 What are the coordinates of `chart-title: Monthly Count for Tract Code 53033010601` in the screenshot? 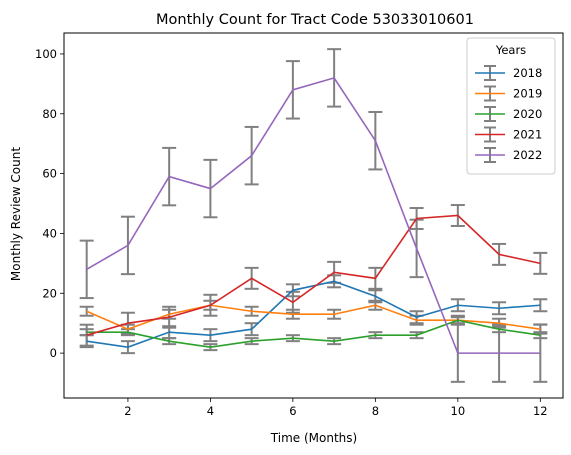 It's located at (315, 20).